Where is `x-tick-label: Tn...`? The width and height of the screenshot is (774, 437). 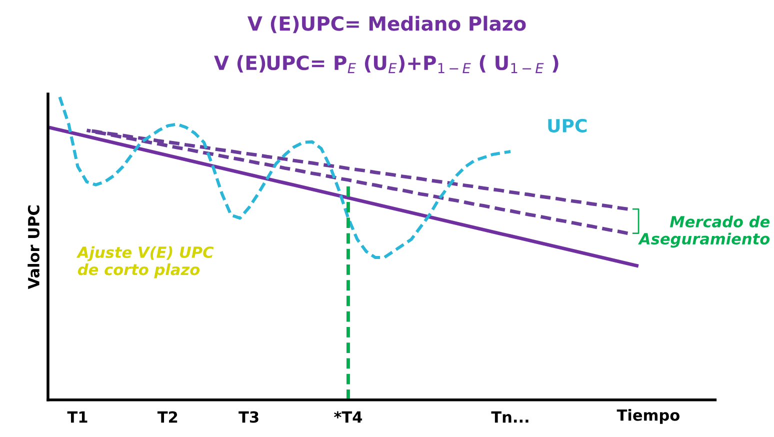 x-tick-label: Tn... is located at coordinates (509, 417).